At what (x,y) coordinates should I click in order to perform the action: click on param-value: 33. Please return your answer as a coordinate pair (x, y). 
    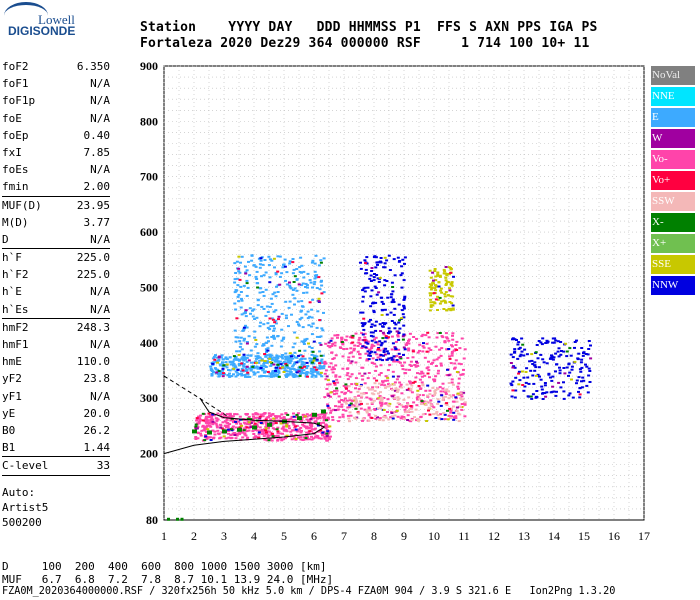
    Looking at the image, I should click on (103, 466).